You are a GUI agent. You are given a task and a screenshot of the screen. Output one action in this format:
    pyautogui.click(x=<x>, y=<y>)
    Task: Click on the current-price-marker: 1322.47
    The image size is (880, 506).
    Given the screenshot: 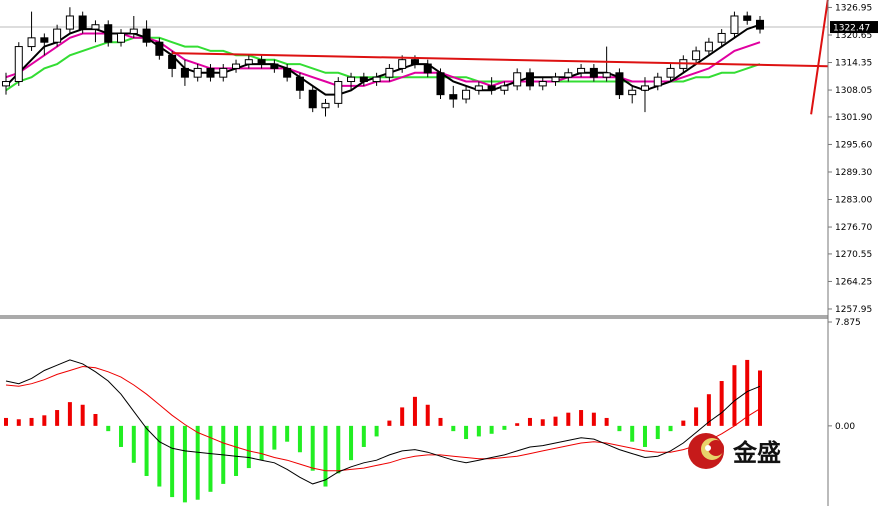 What is the action you would take?
    pyautogui.click(x=854, y=27)
    